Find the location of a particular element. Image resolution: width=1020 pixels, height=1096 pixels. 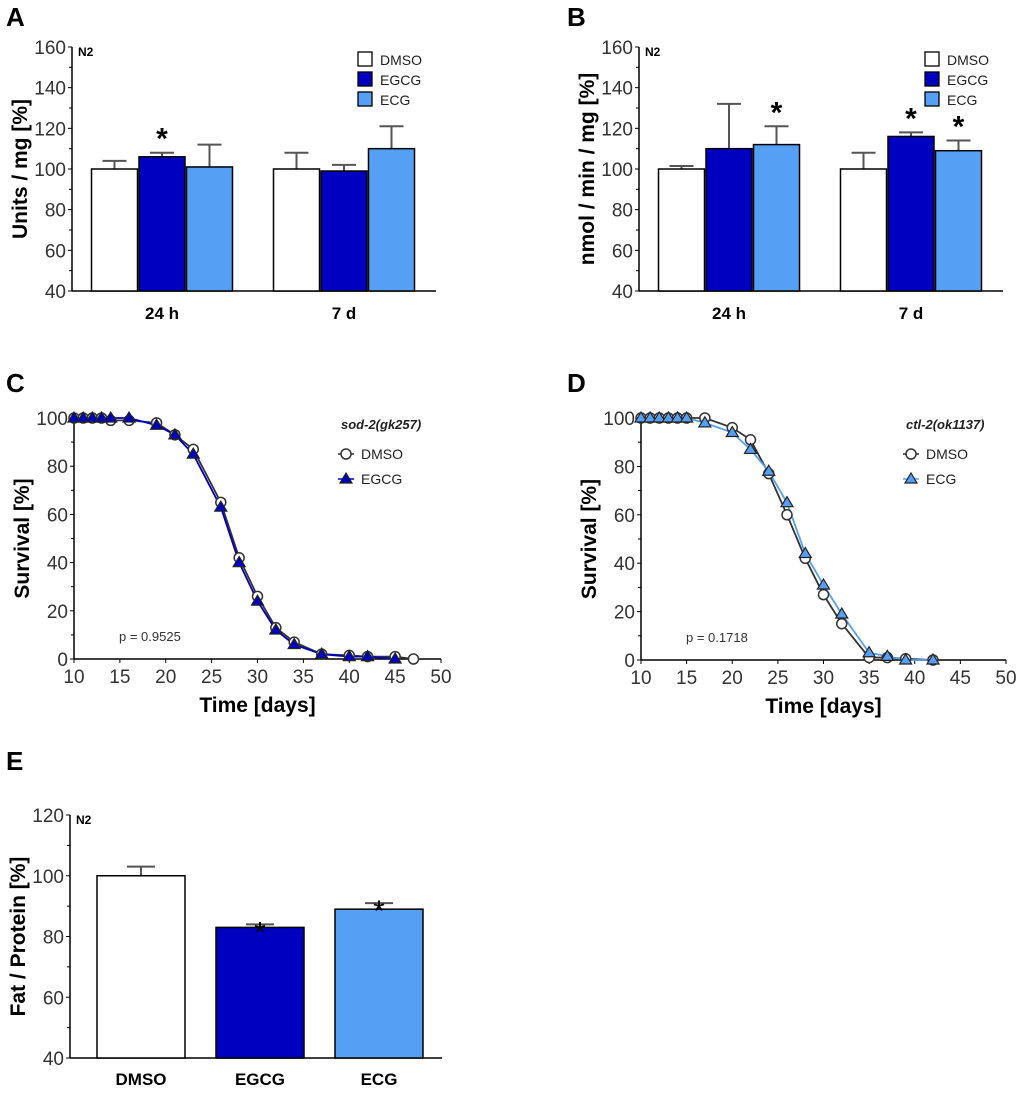

panel-c-x-tick-label: 35 is located at coordinates (303, 677).